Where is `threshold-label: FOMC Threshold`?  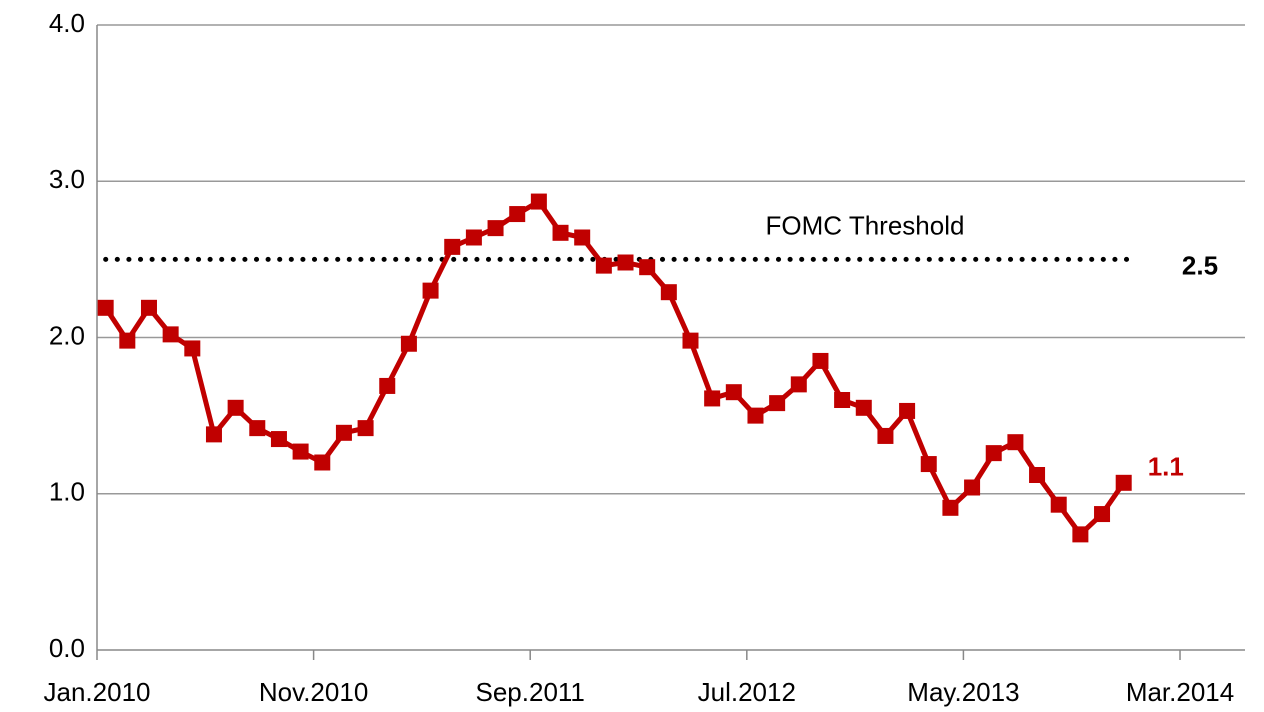 threshold-label: FOMC Threshold is located at coordinates (865, 225).